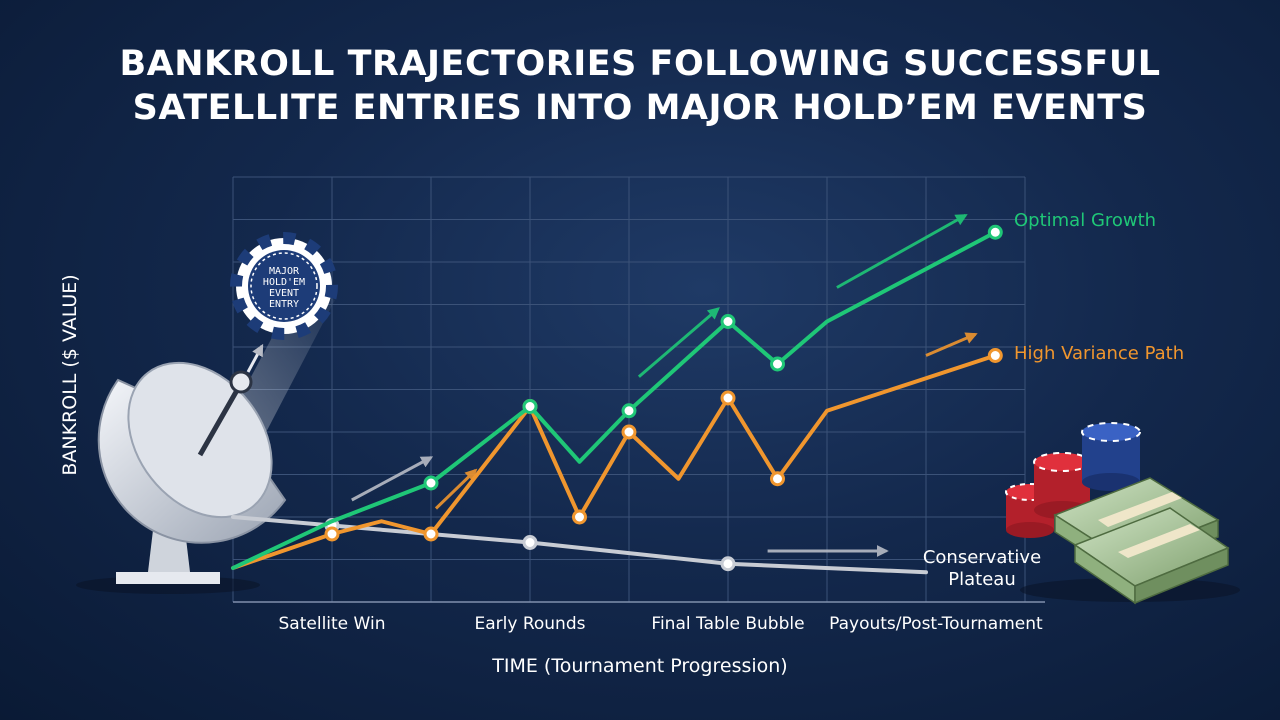 The image size is (1280, 720). What do you see at coordinates (284, 282) in the screenshot?
I see `chip-text-line-2: HOLD'EM` at bounding box center [284, 282].